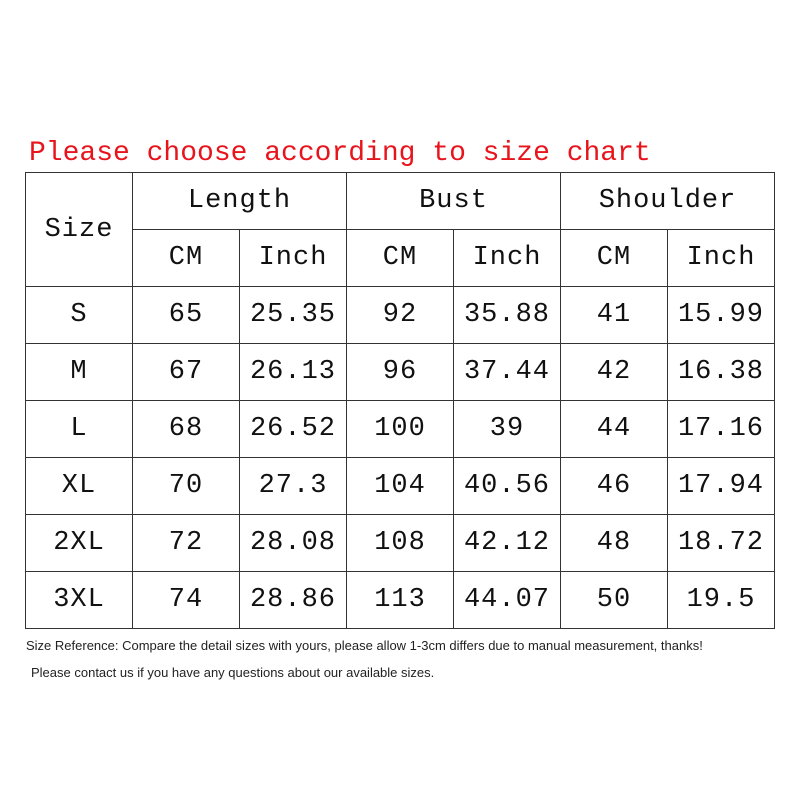 The image size is (800, 800). Describe the element at coordinates (293, 372) in the screenshot. I see `value-cell: 26.13` at that location.